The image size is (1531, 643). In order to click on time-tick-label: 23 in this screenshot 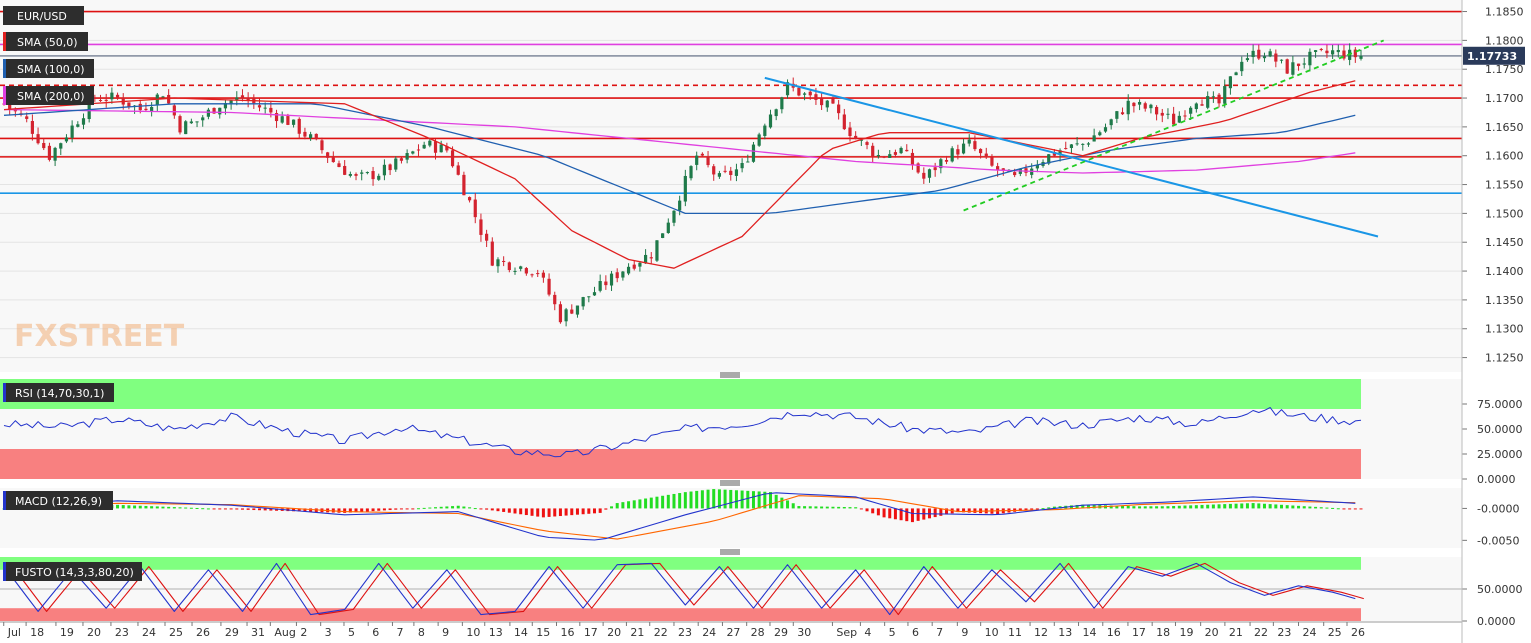, I will do `click(122, 632)`.